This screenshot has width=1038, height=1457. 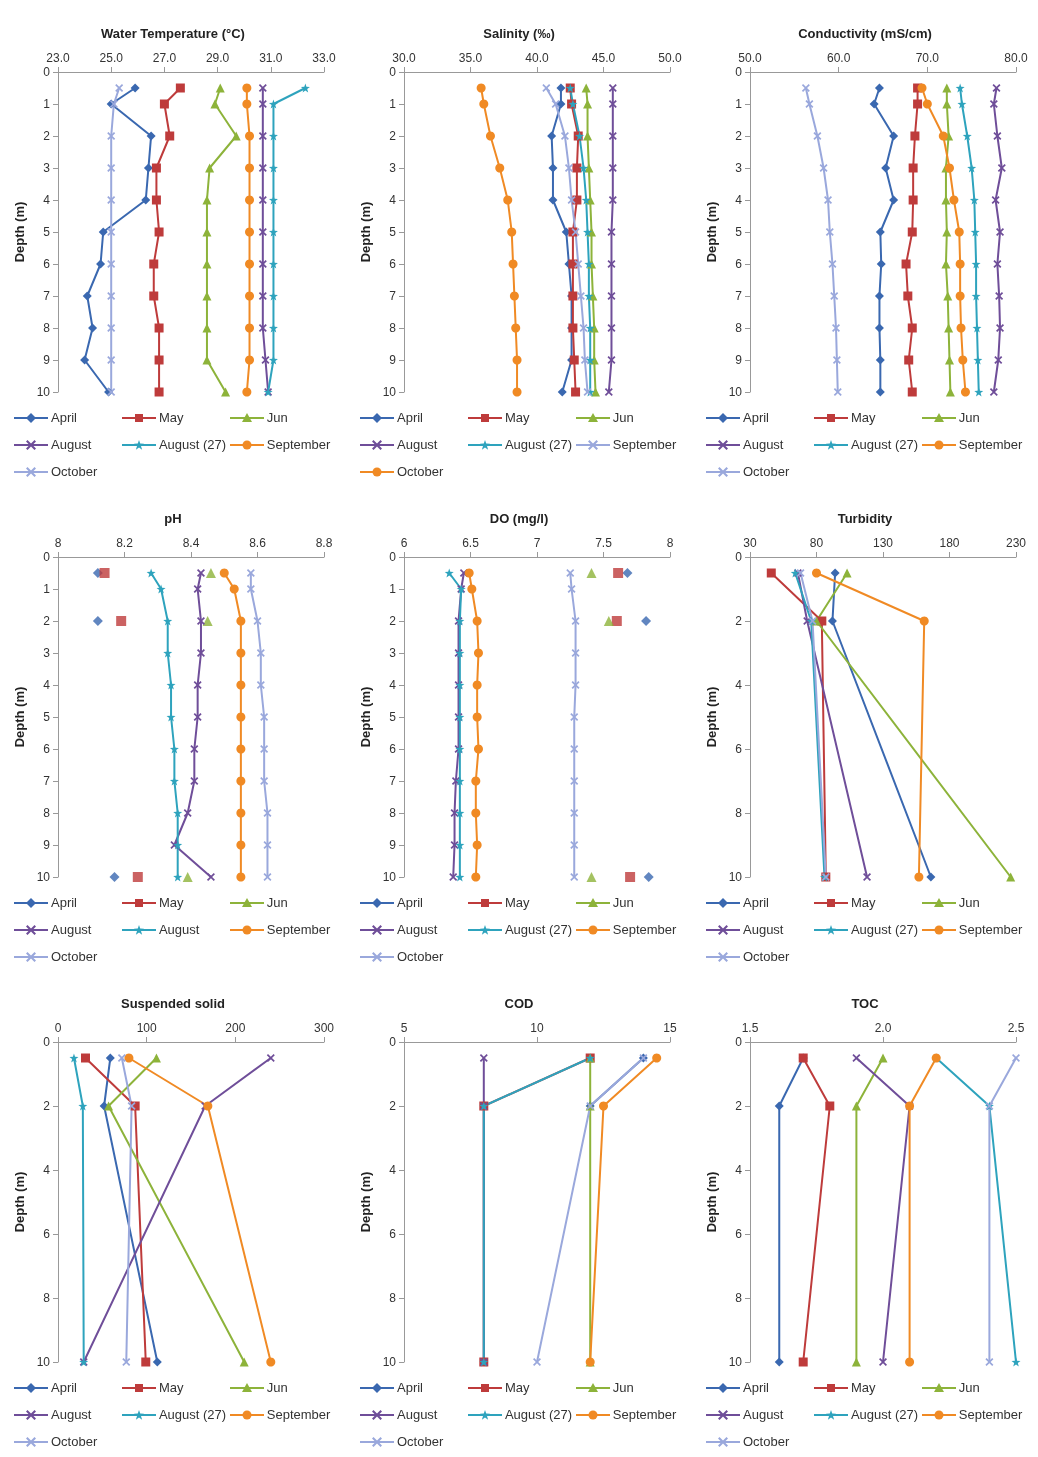 What do you see at coordinates (58, 1028) in the screenshot?
I see `x-tick-label: 0` at bounding box center [58, 1028].